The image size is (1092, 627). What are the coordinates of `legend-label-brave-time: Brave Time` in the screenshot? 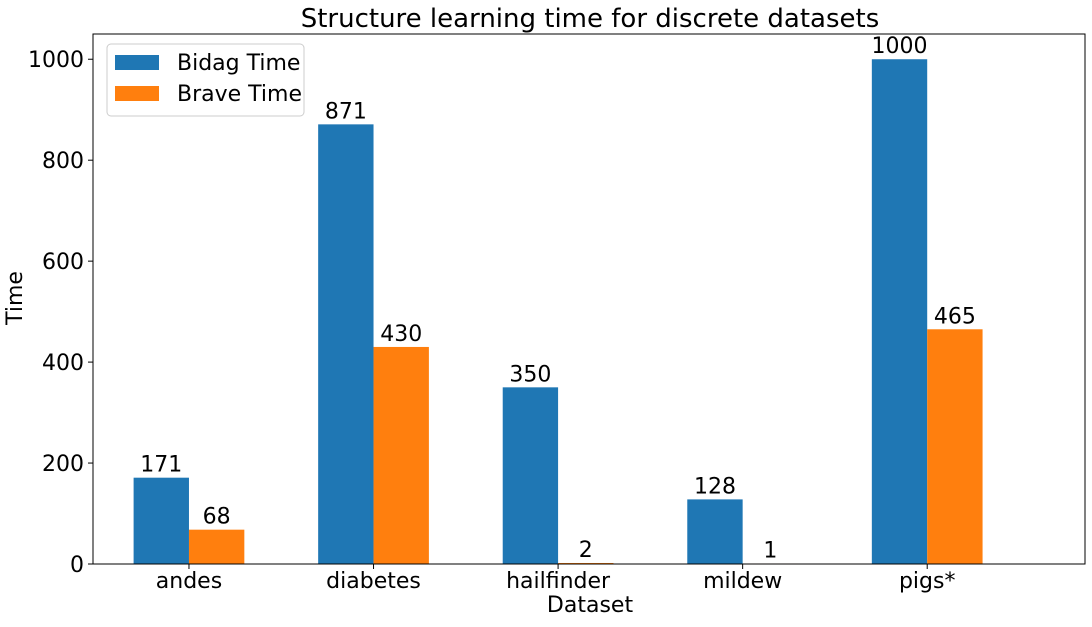 It's located at (239, 94).